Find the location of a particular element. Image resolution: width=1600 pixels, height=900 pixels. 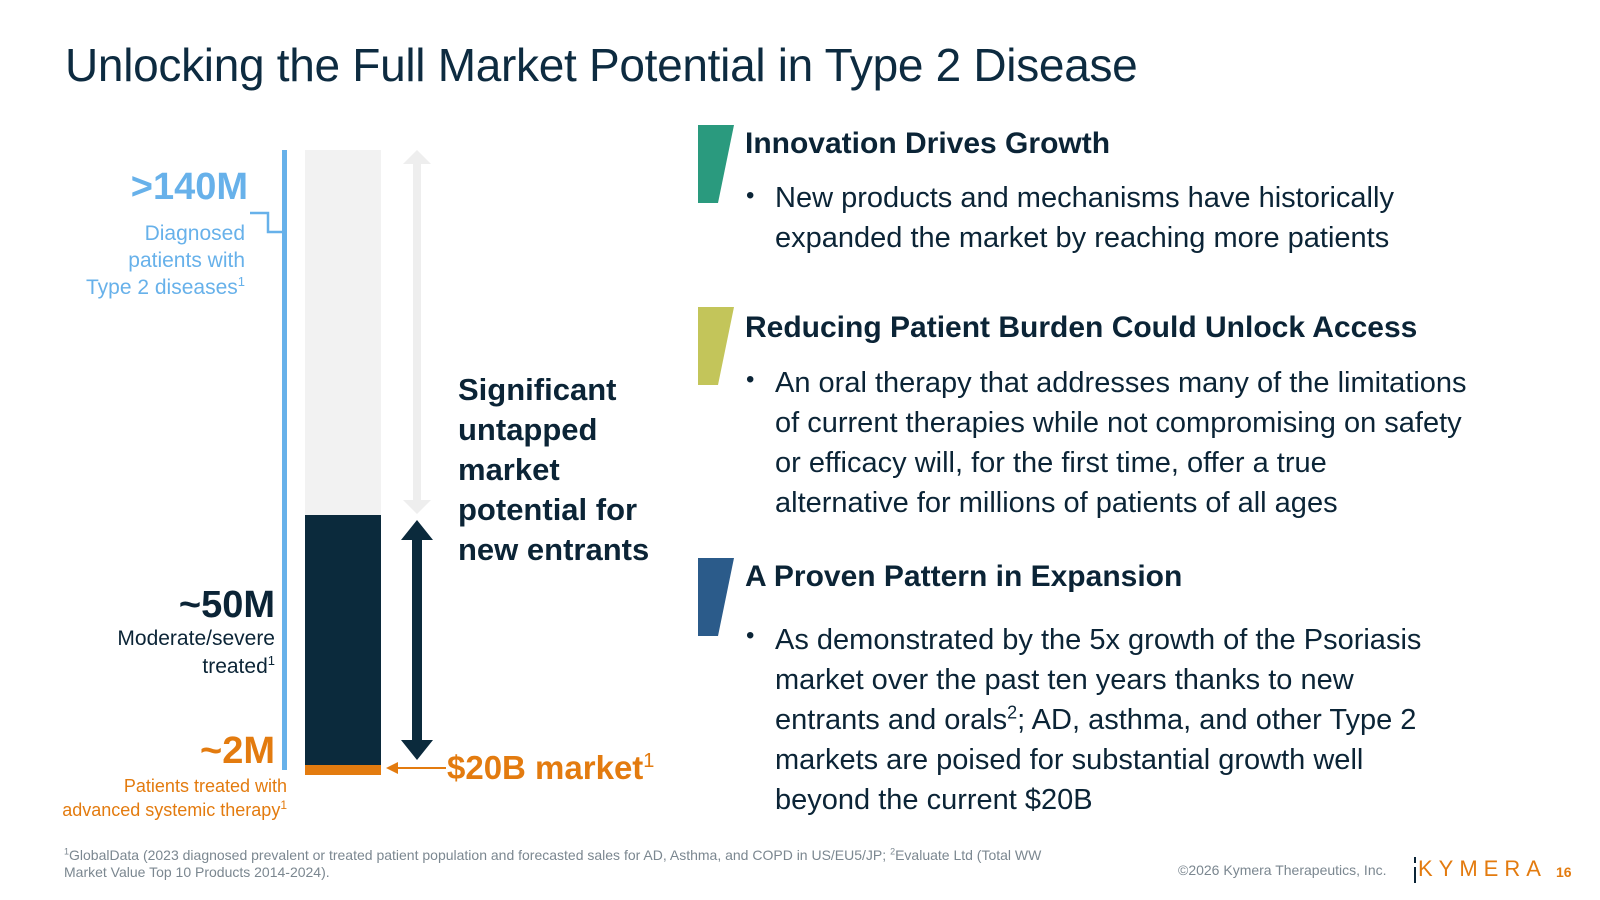

market-size-label: $20B market1 is located at coordinates (551, 767).